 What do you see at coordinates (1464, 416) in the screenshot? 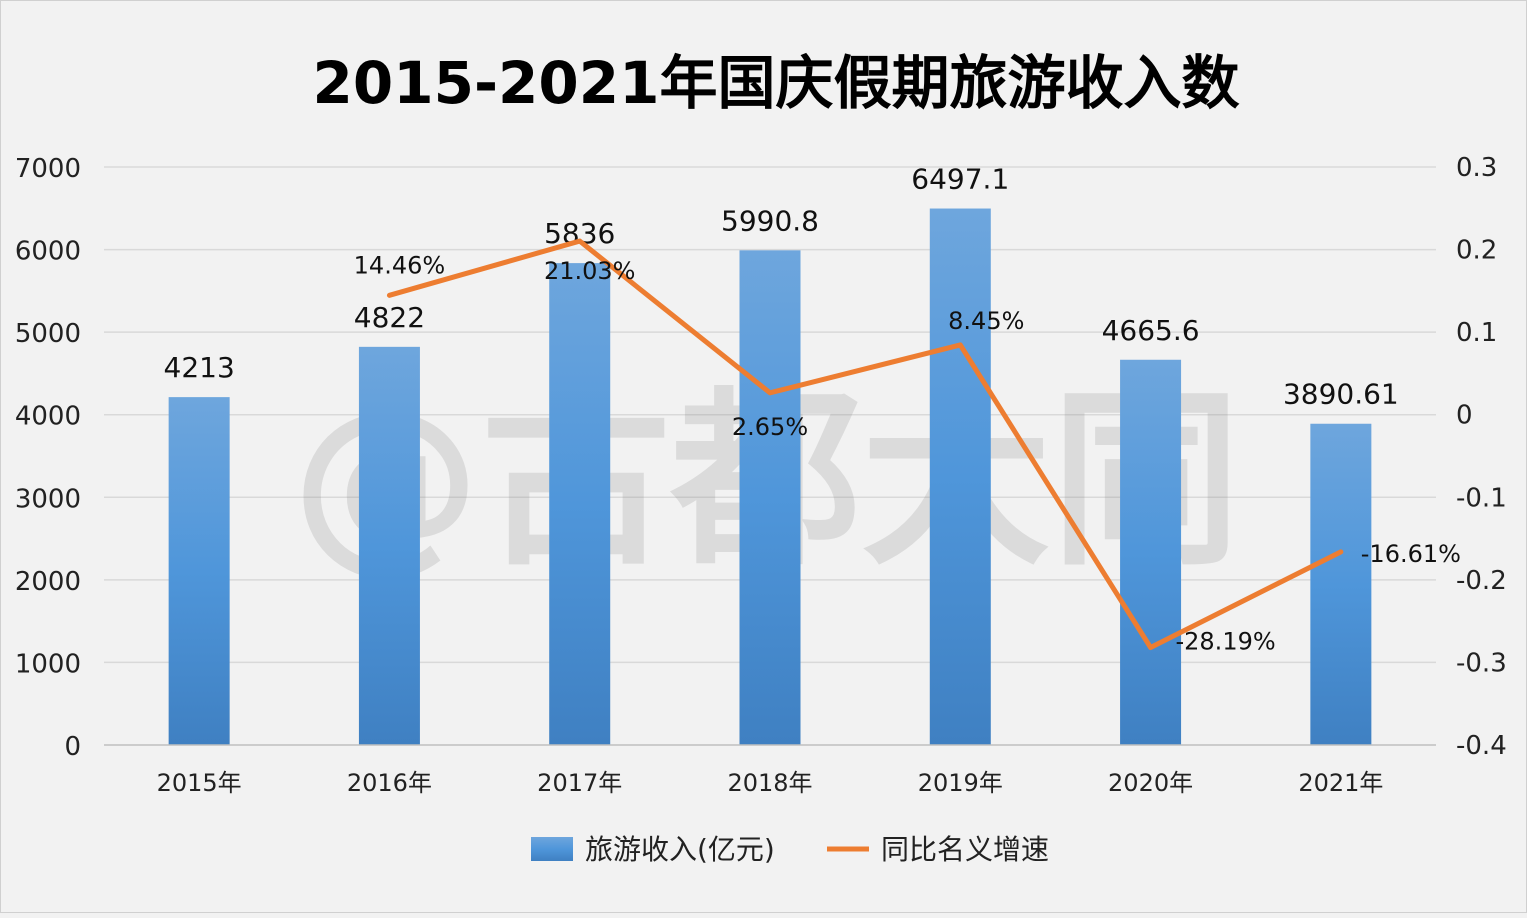
I see `y-right-tick-label: 0` at bounding box center [1464, 416].